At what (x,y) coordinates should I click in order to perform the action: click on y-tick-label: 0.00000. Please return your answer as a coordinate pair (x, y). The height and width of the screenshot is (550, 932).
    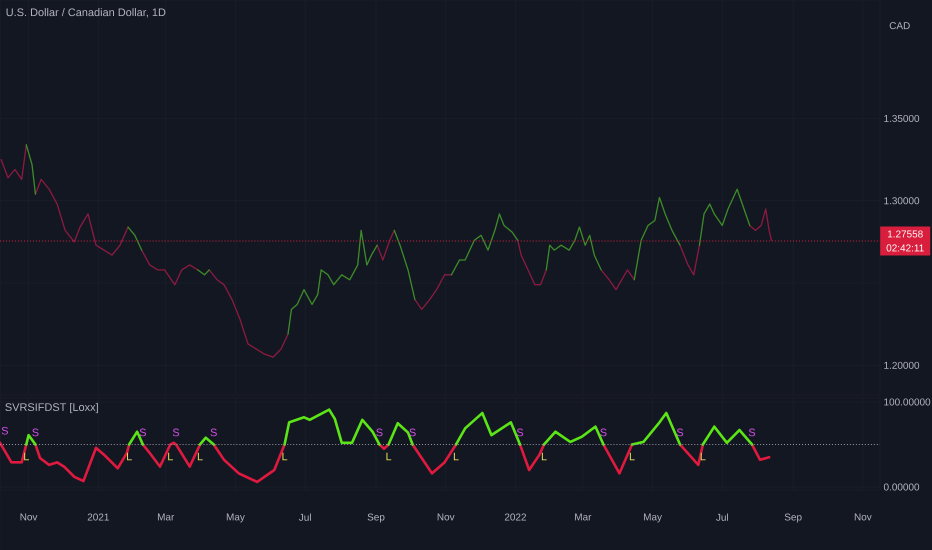
    Looking at the image, I should click on (902, 487).